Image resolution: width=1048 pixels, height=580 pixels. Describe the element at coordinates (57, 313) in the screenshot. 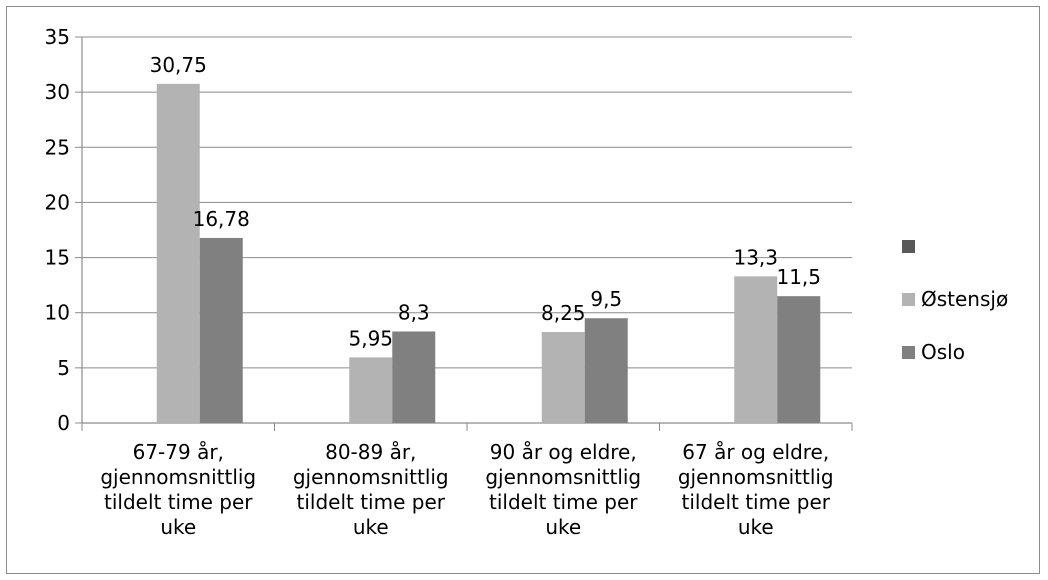

I see `y-tick-label: 10` at that location.